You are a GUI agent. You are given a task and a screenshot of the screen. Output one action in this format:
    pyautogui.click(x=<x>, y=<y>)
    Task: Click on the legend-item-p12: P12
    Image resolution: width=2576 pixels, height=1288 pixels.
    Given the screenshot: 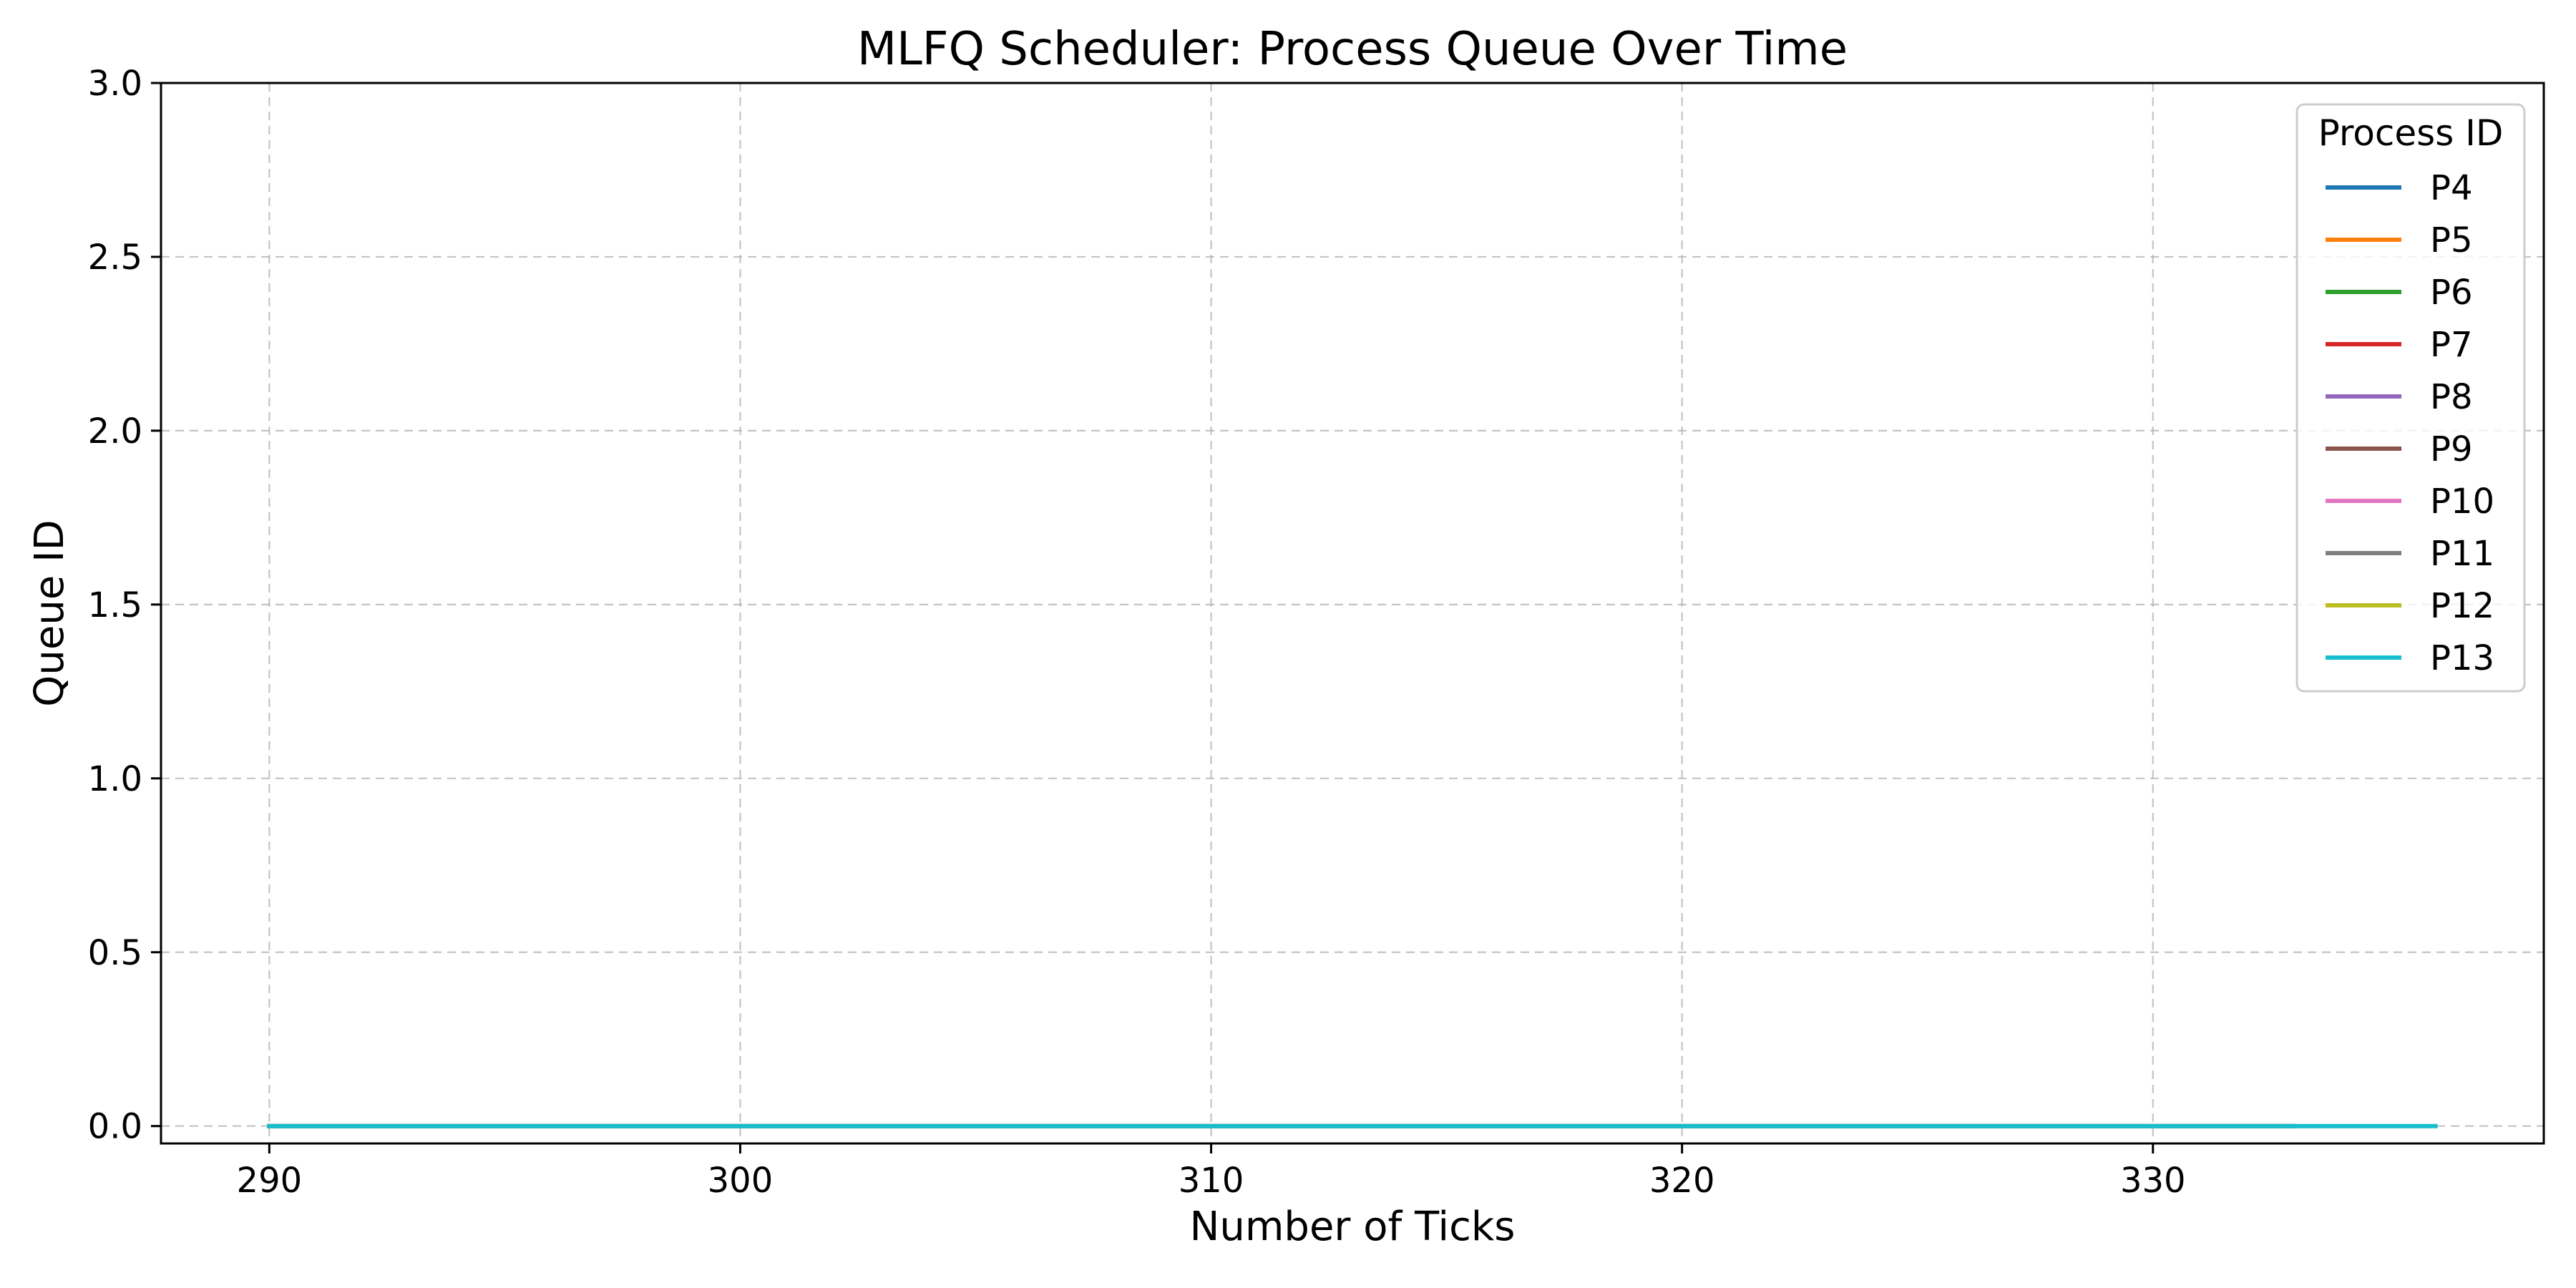 What is the action you would take?
    pyautogui.click(x=2410, y=606)
    